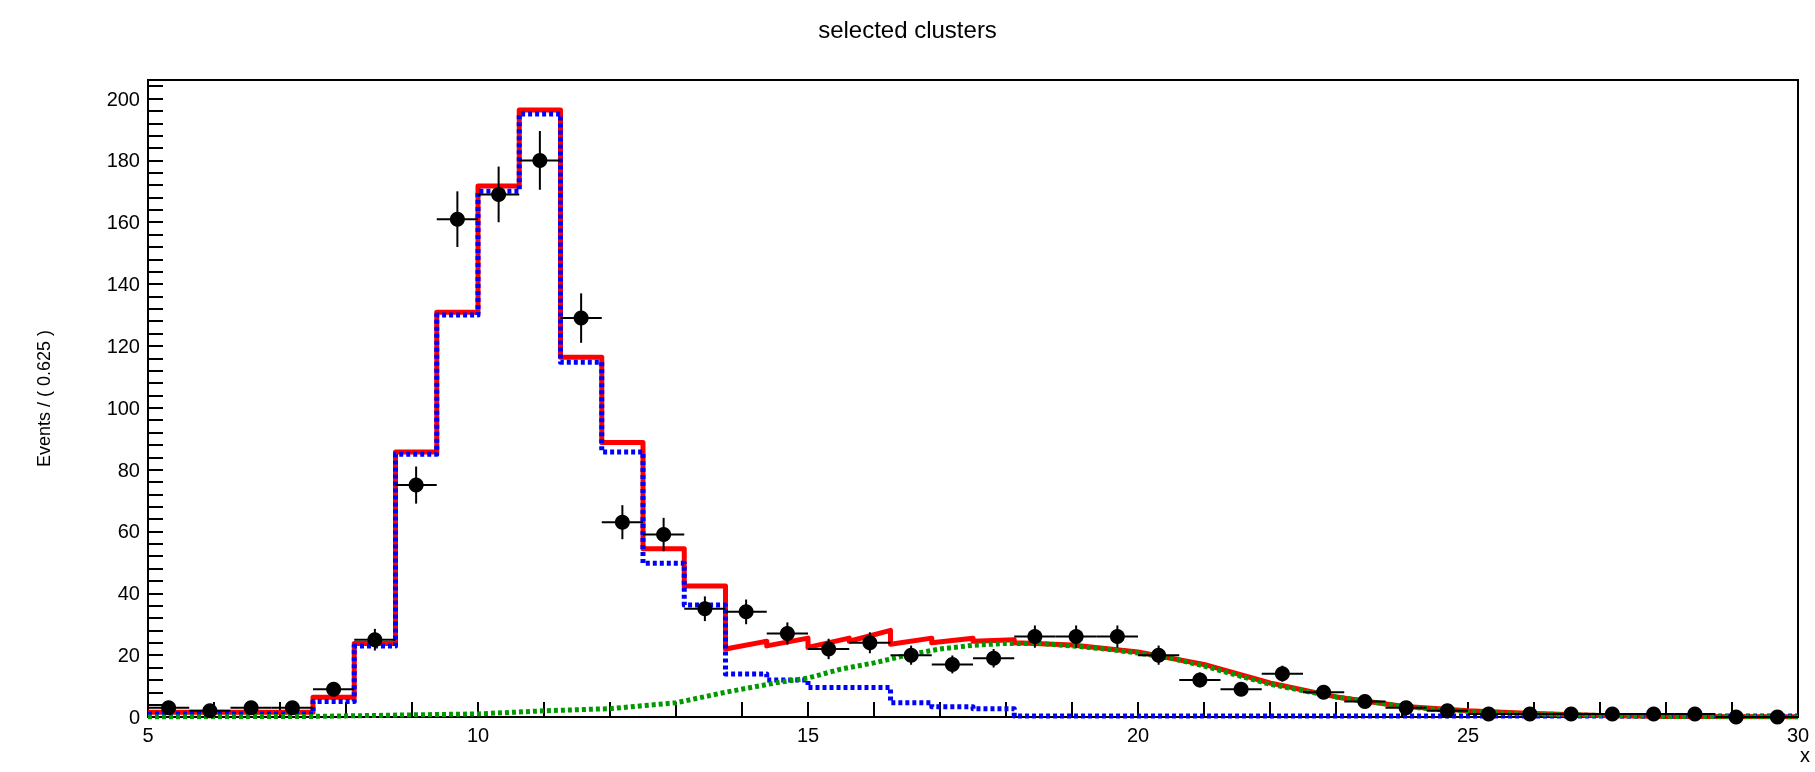 This screenshot has height=772, width=1815. What do you see at coordinates (1805, 755) in the screenshot?
I see `x-axis-title: x` at bounding box center [1805, 755].